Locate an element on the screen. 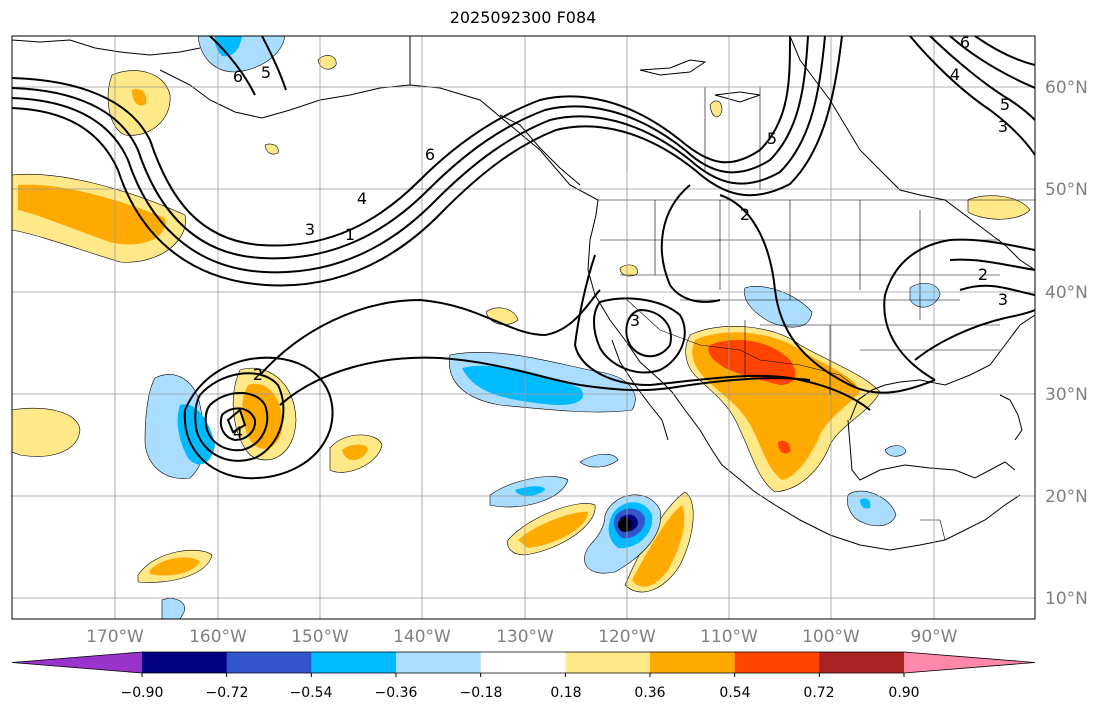  lat-tick-label: 40°N is located at coordinates (1066, 293).